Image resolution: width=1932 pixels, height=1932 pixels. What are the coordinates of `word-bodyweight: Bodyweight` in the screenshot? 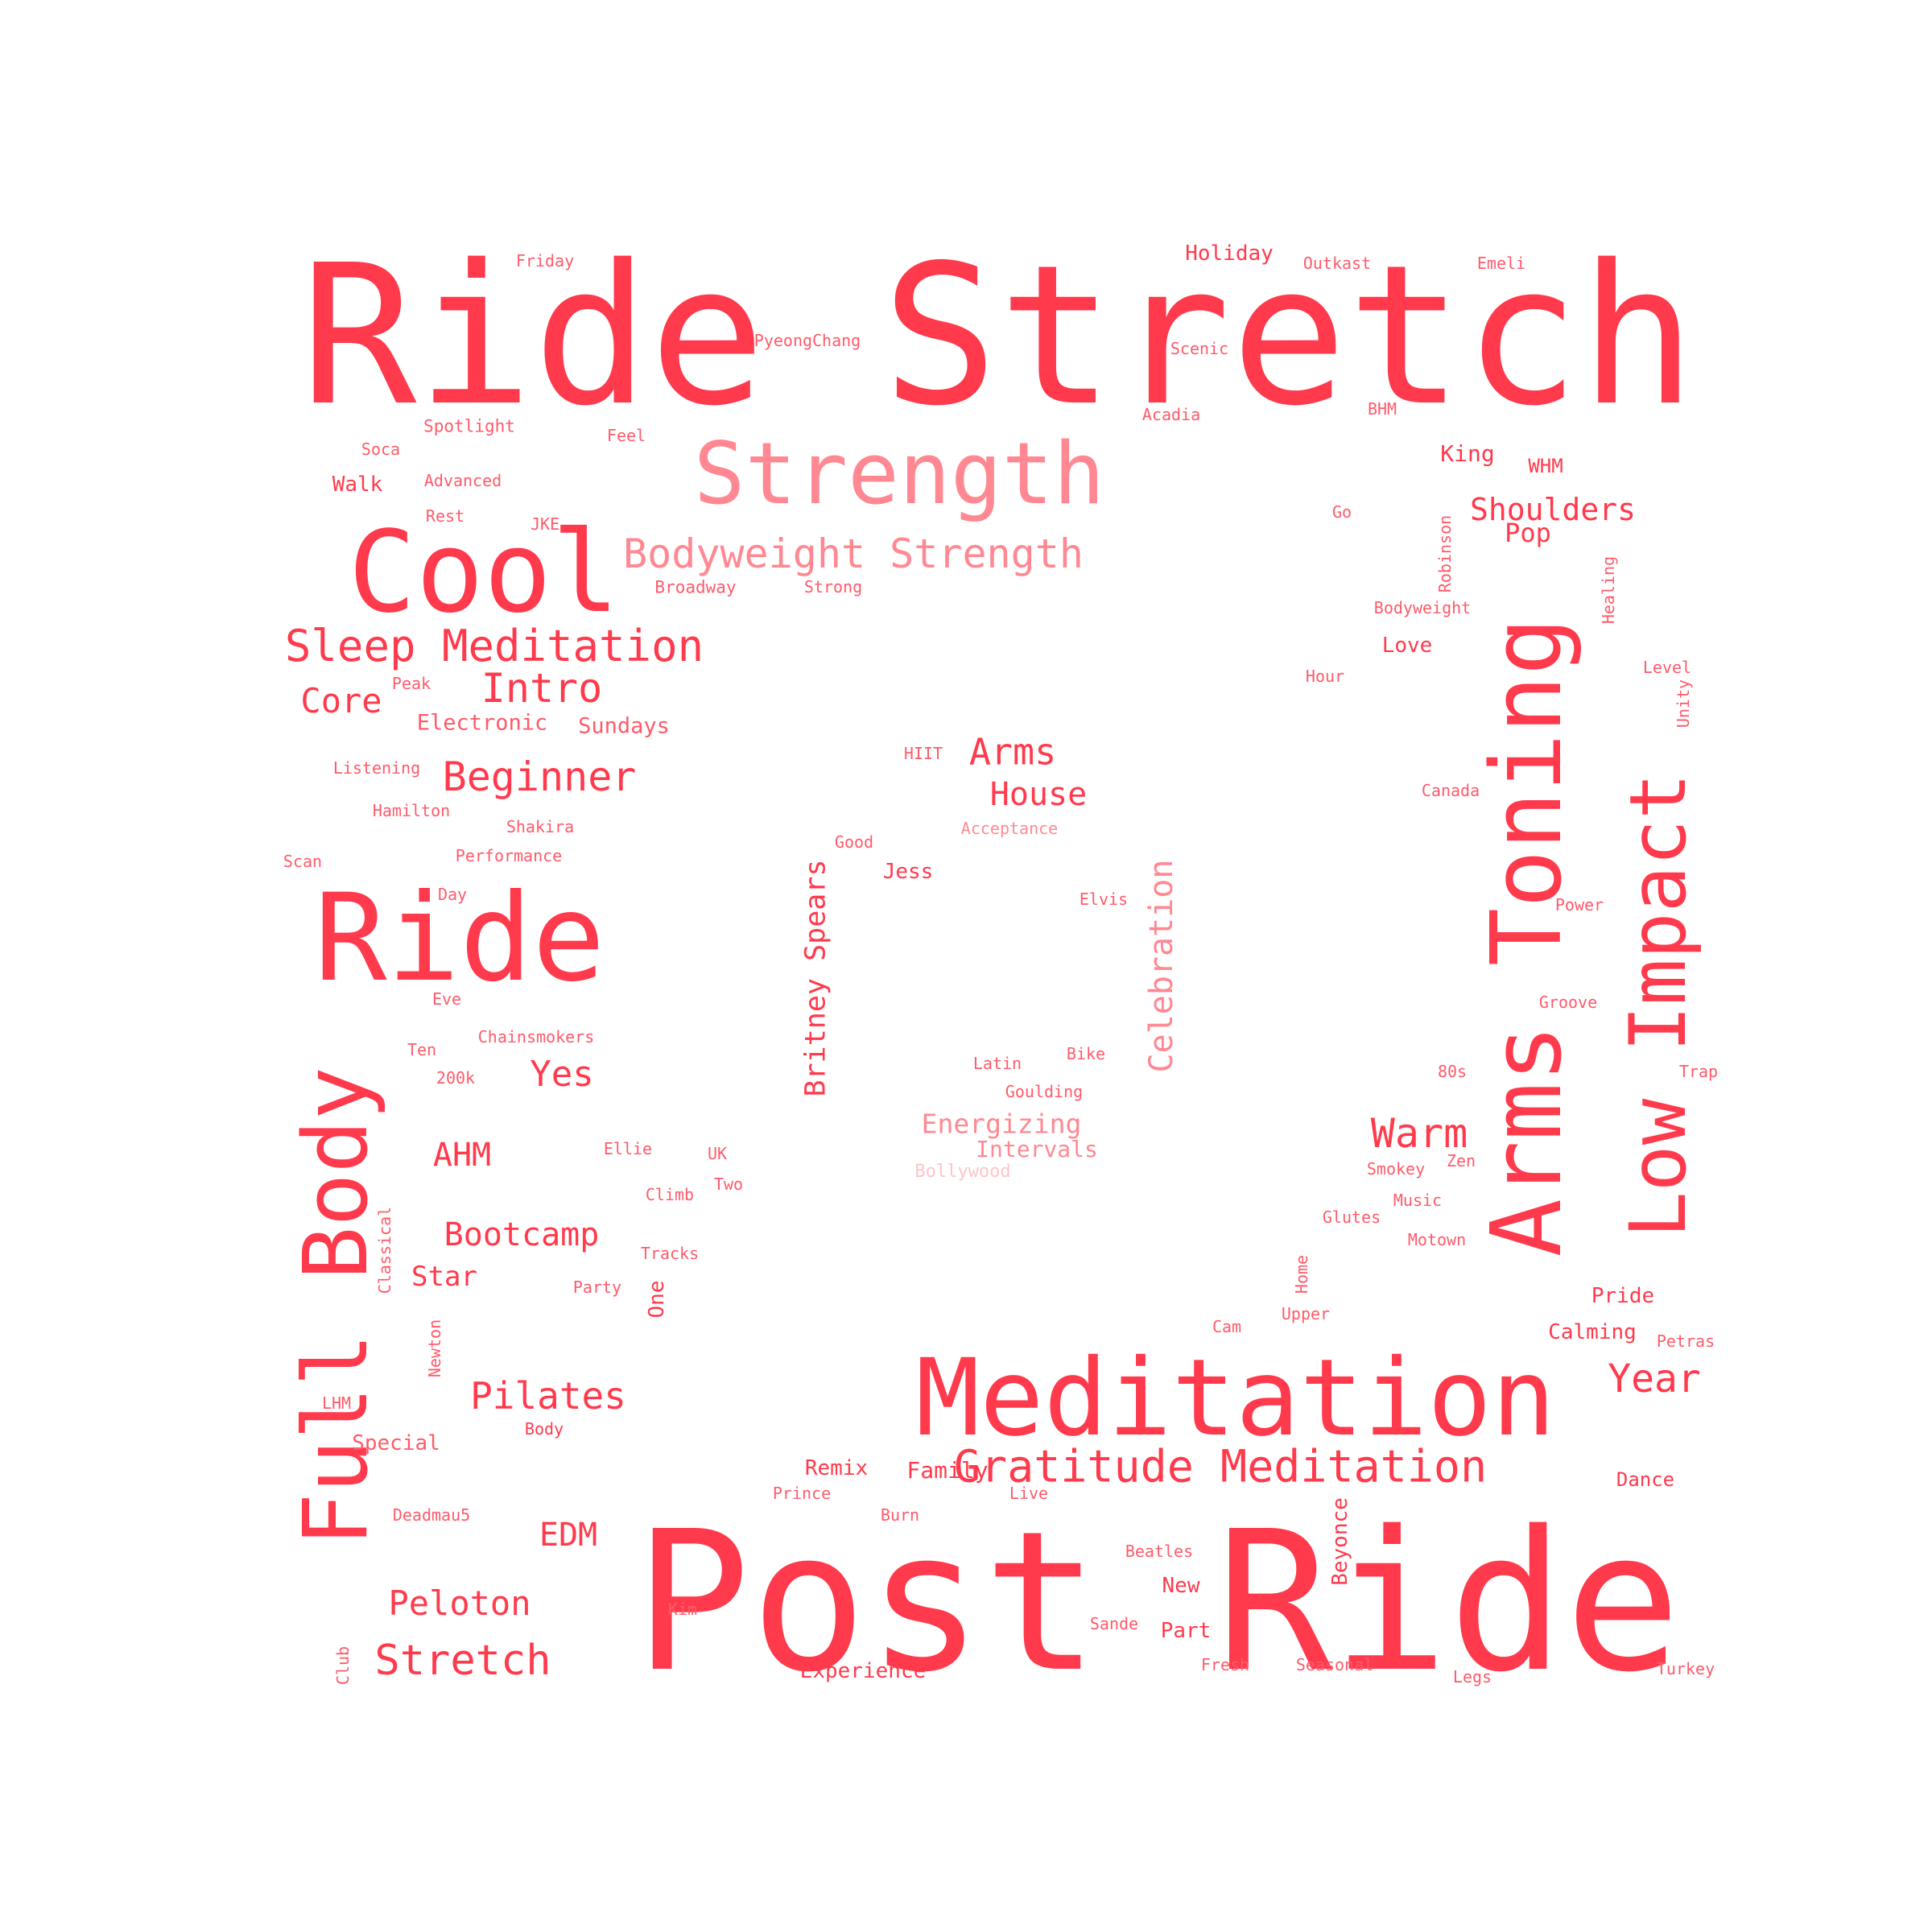 It's located at (1422, 607).